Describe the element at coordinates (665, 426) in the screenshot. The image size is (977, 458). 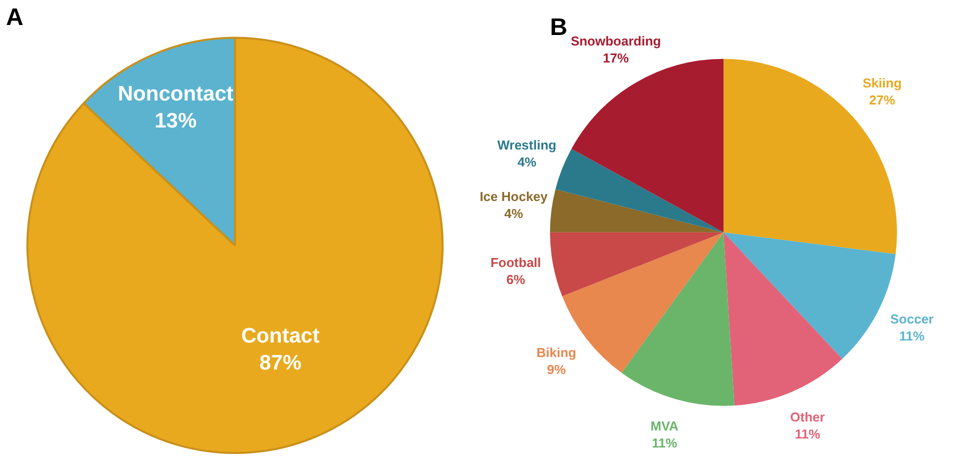
I see `slice-label: MVA` at that location.